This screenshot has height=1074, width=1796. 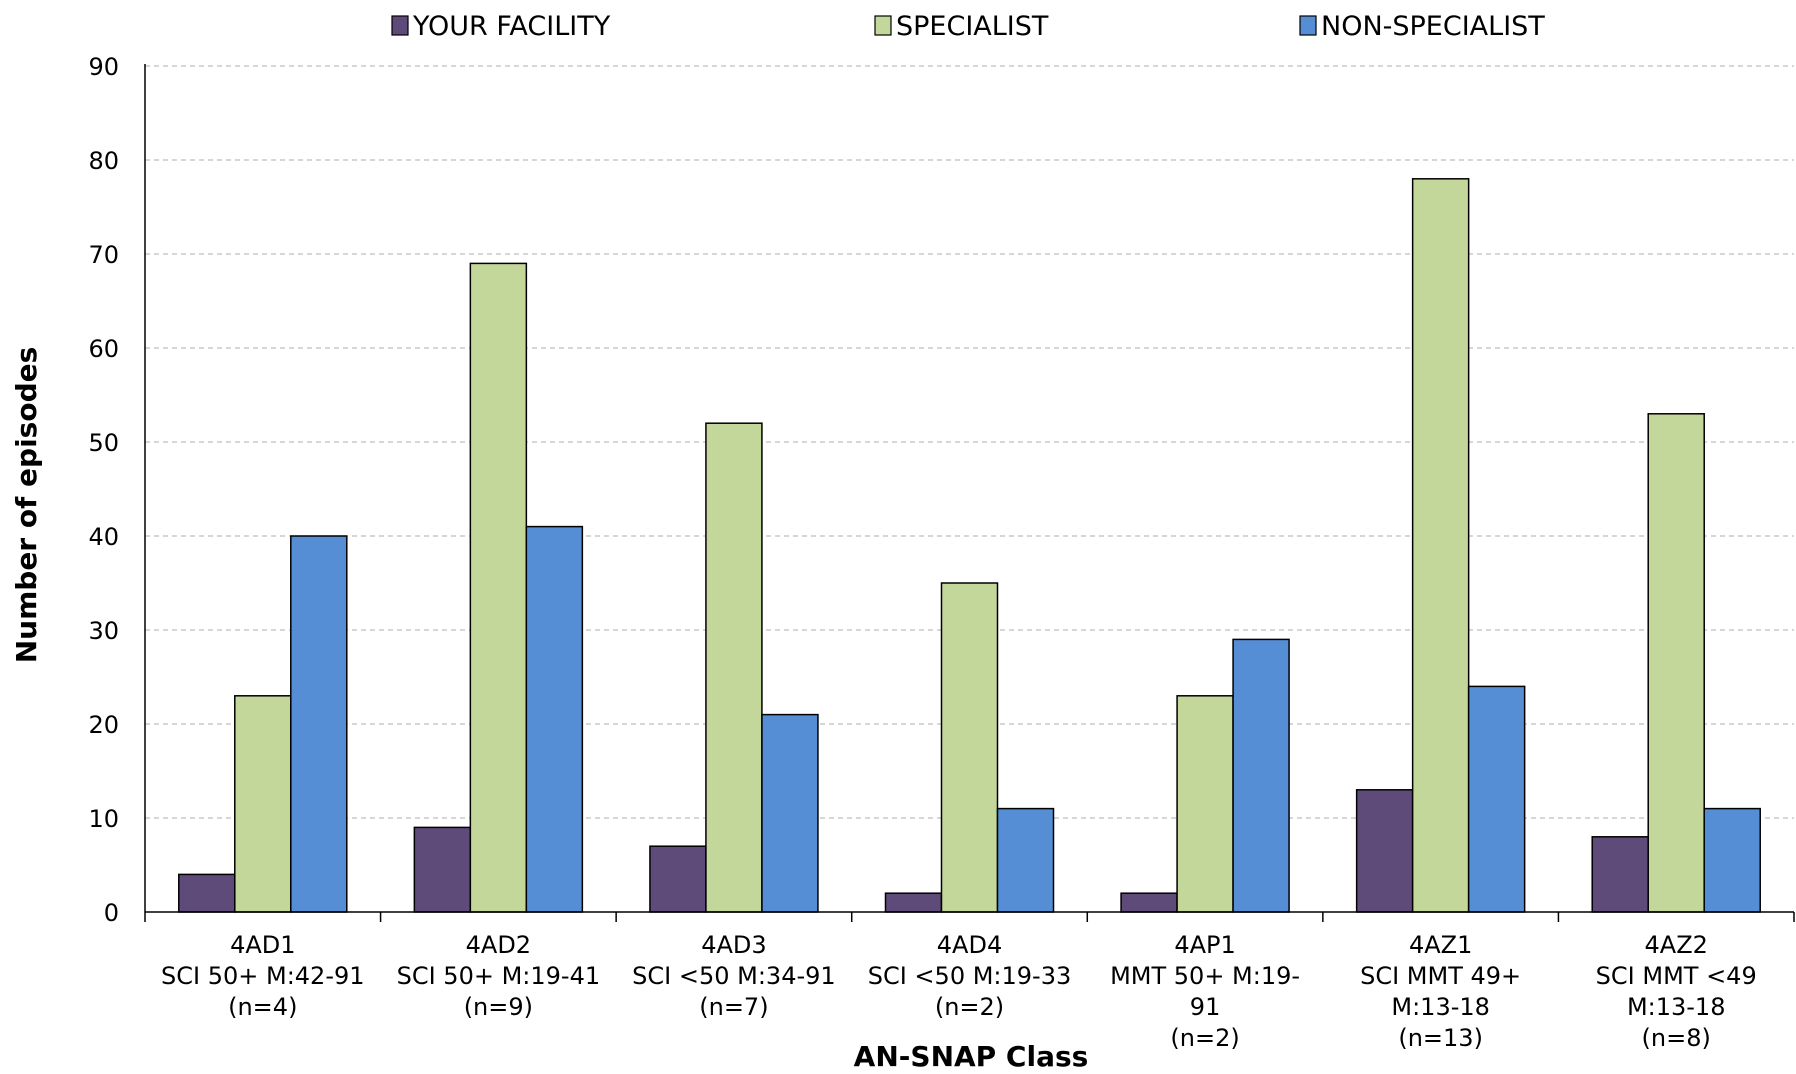 What do you see at coordinates (26, 505) in the screenshot?
I see `y-axis-title: Number of episodes` at bounding box center [26, 505].